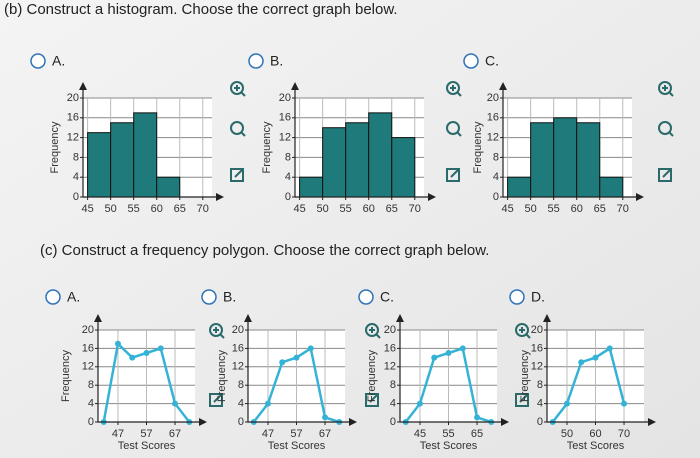  I want to click on polygon-line, so click(588, 384).